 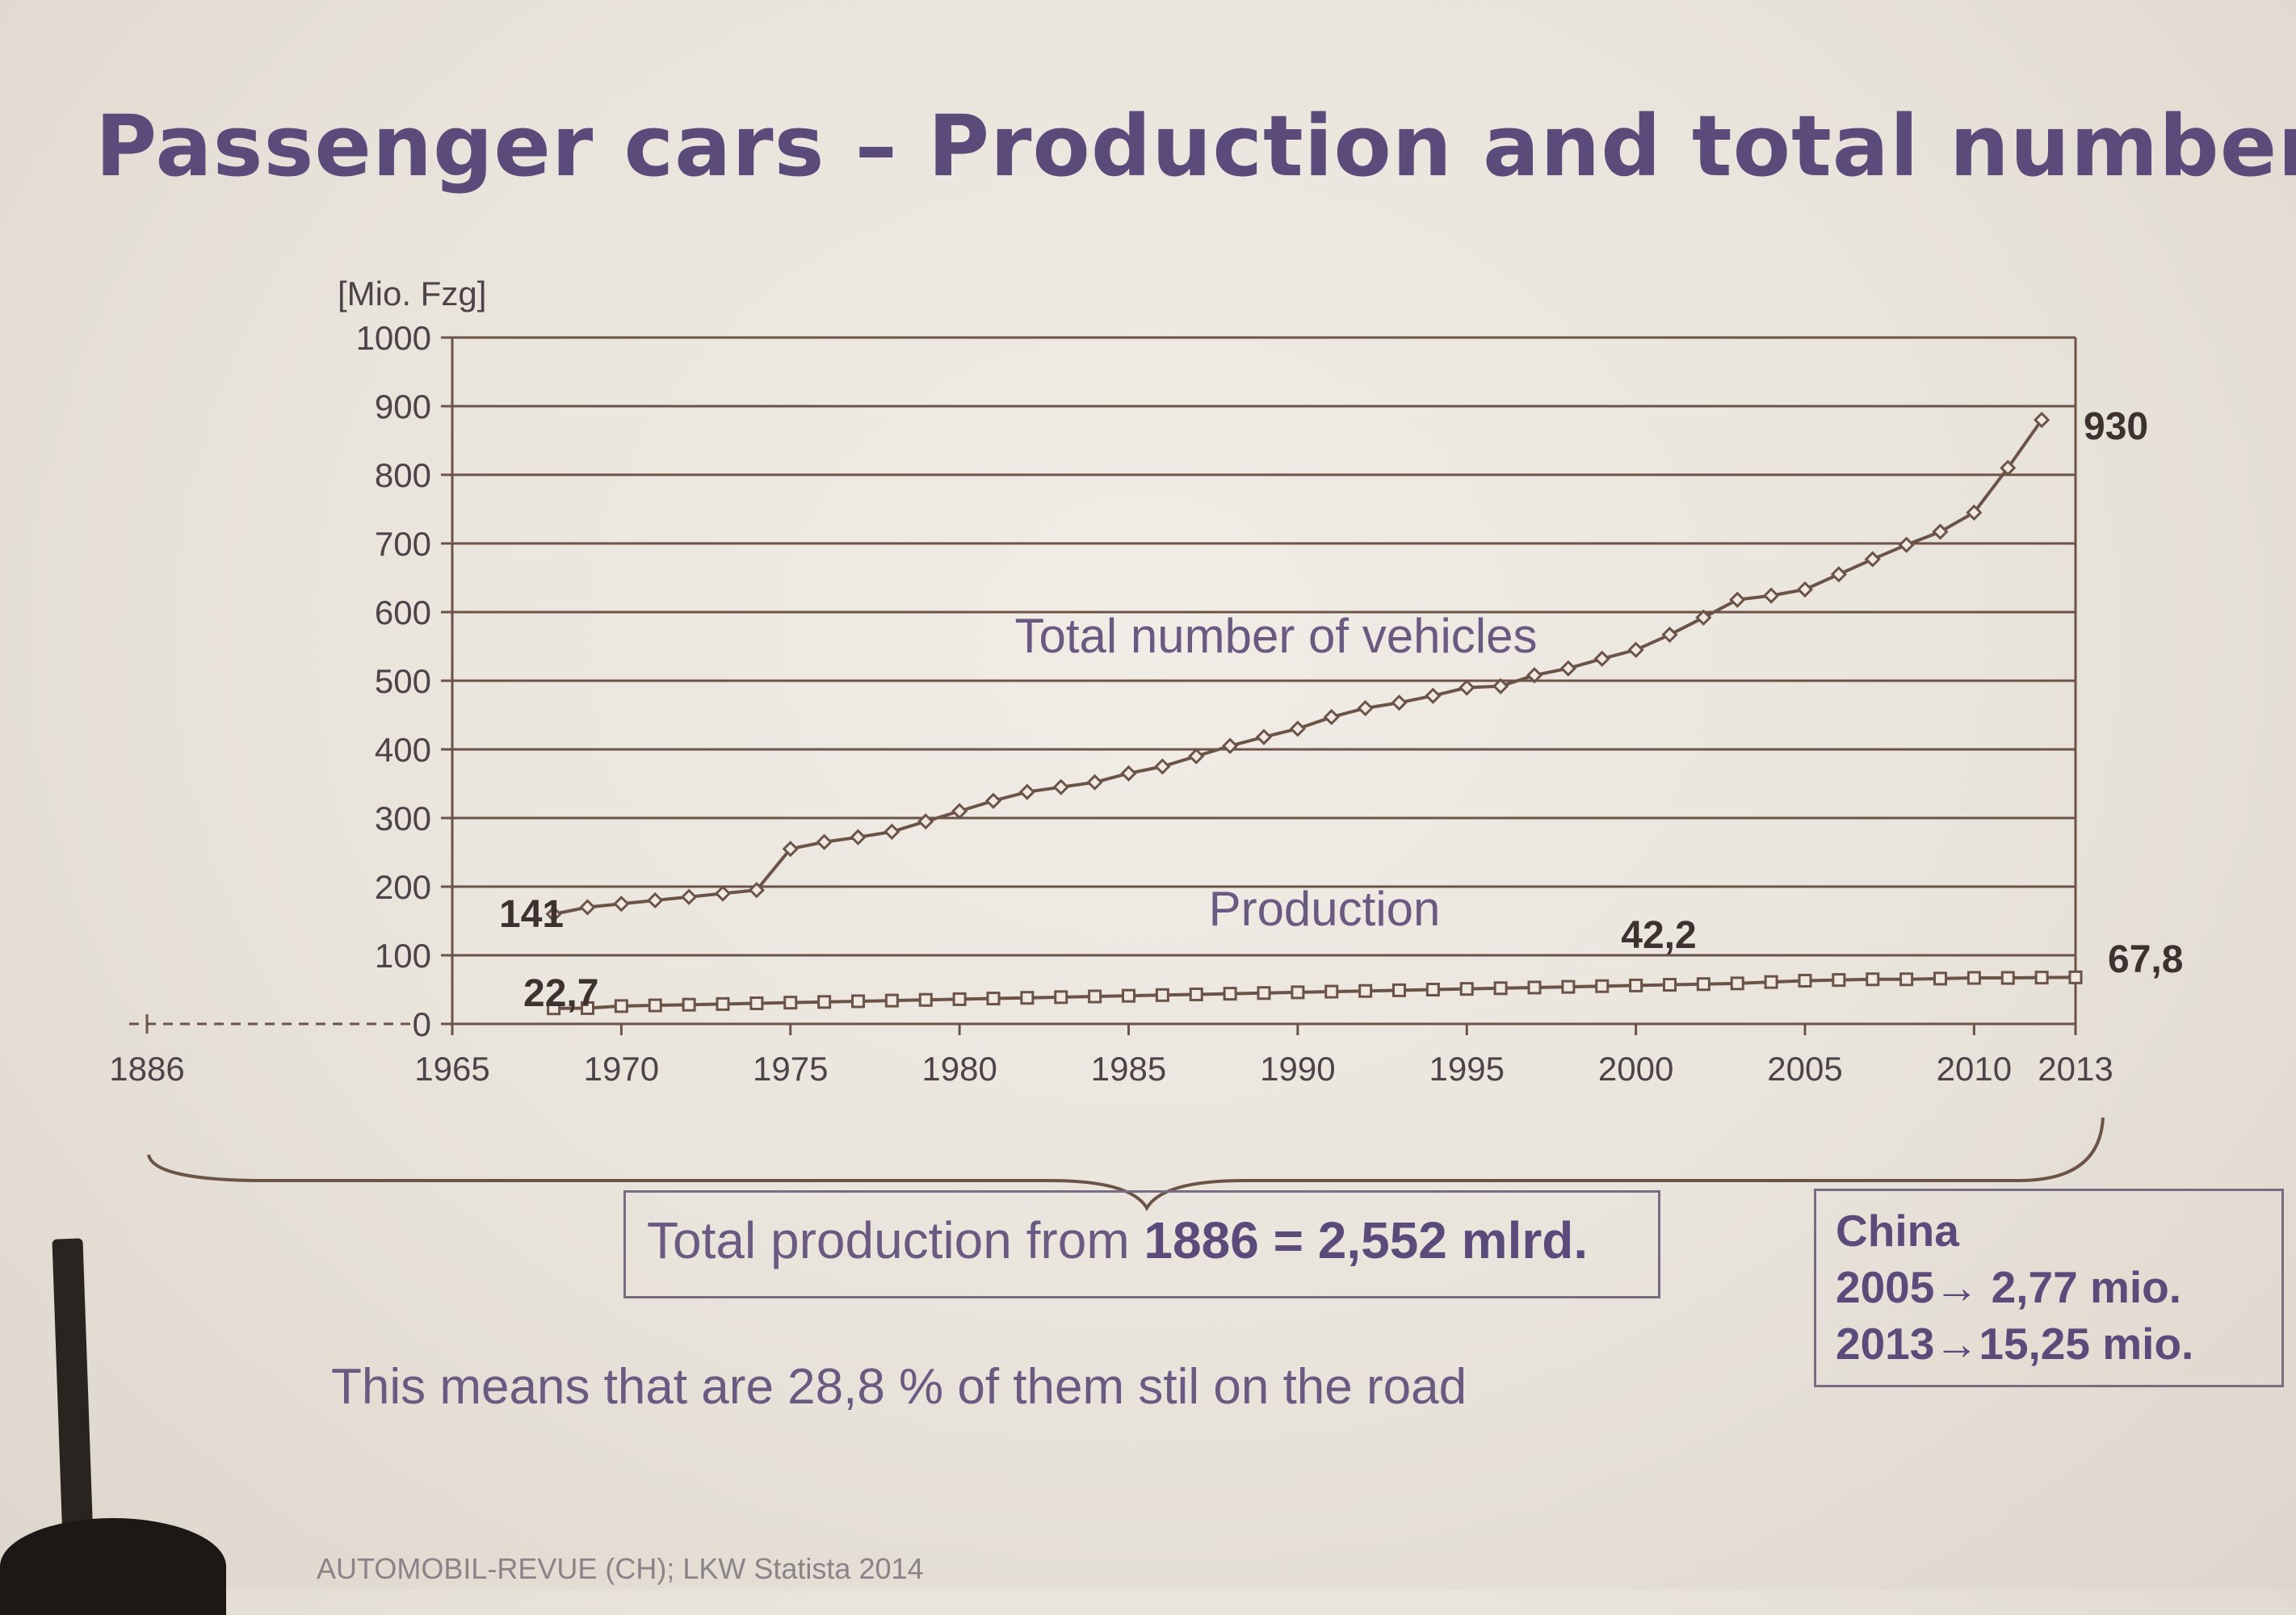 What do you see at coordinates (403, 956) in the screenshot?
I see `y-tick-label-100: 100` at bounding box center [403, 956].